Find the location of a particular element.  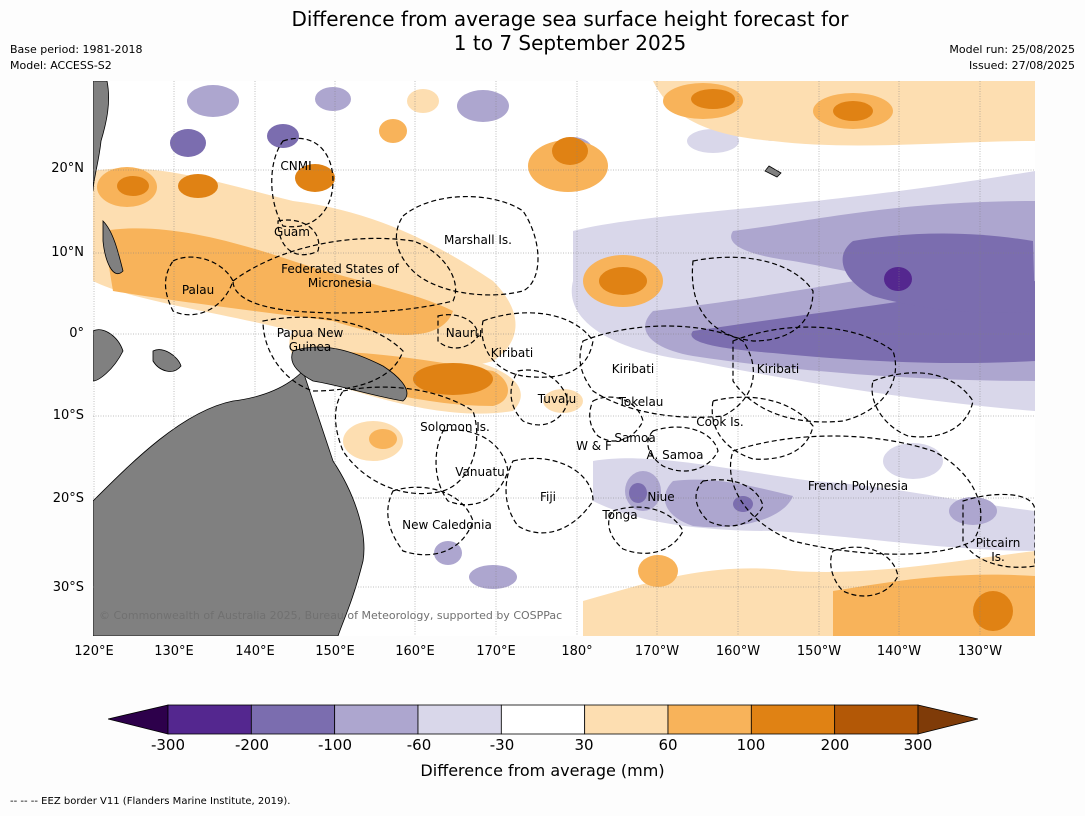

region-label: Samoa is located at coordinates (635, 438).